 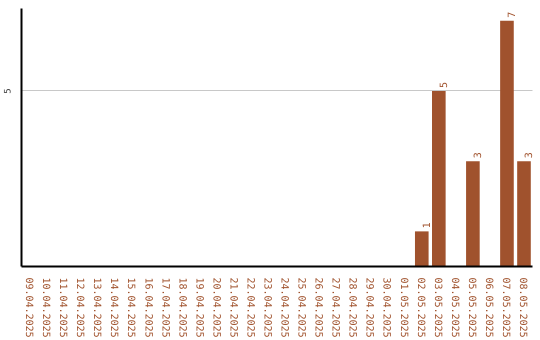 I want to click on data-label: 7, so click(x=512, y=15).